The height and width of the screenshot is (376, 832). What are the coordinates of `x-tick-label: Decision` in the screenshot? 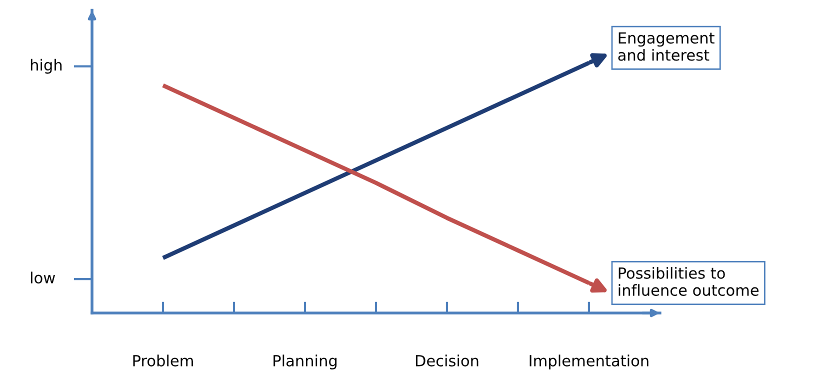 It's located at (447, 360).